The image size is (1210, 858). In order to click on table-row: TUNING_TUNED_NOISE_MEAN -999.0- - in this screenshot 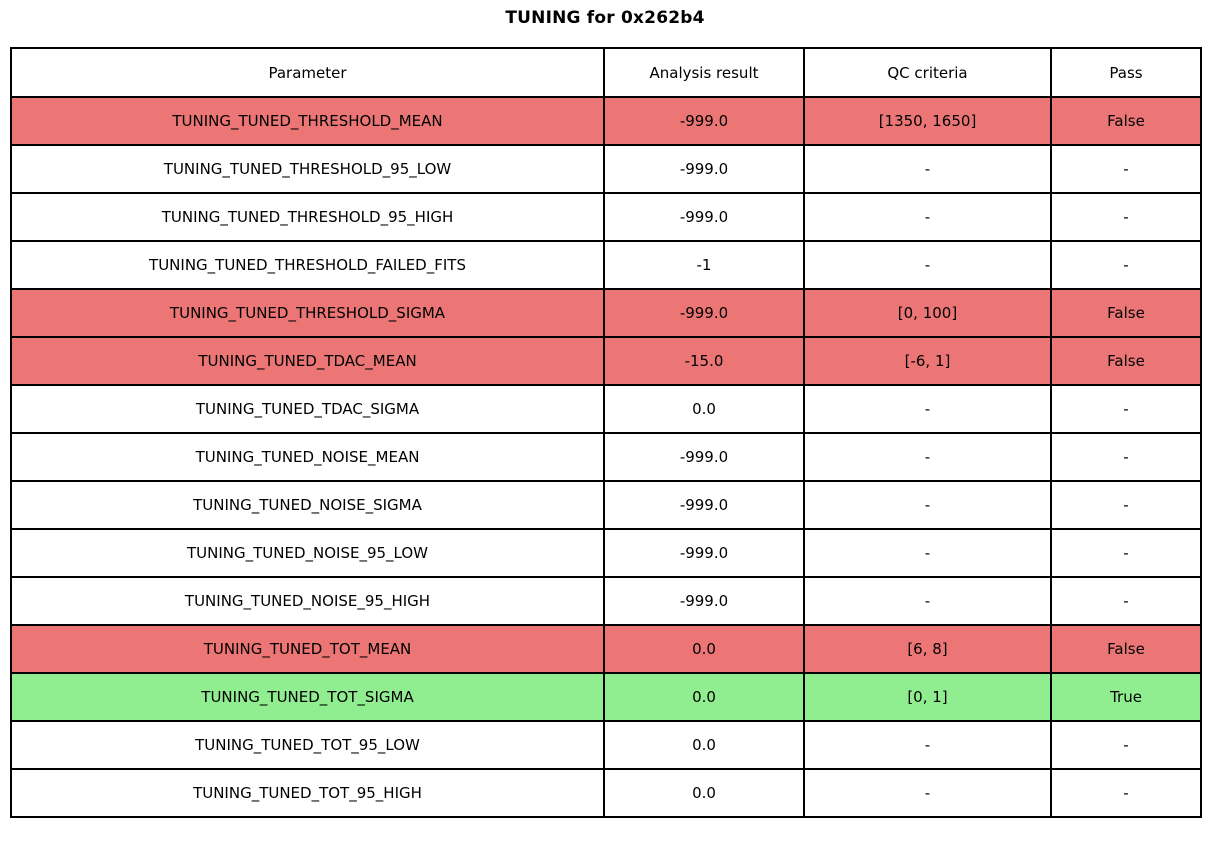, I will do `click(606, 457)`.